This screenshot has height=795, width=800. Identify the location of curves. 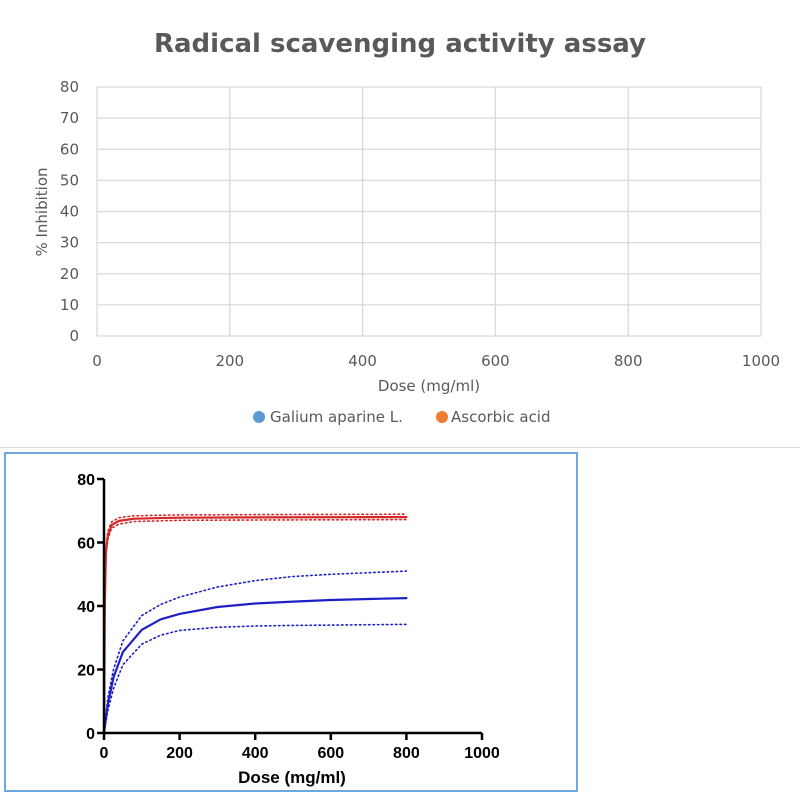
(255, 624).